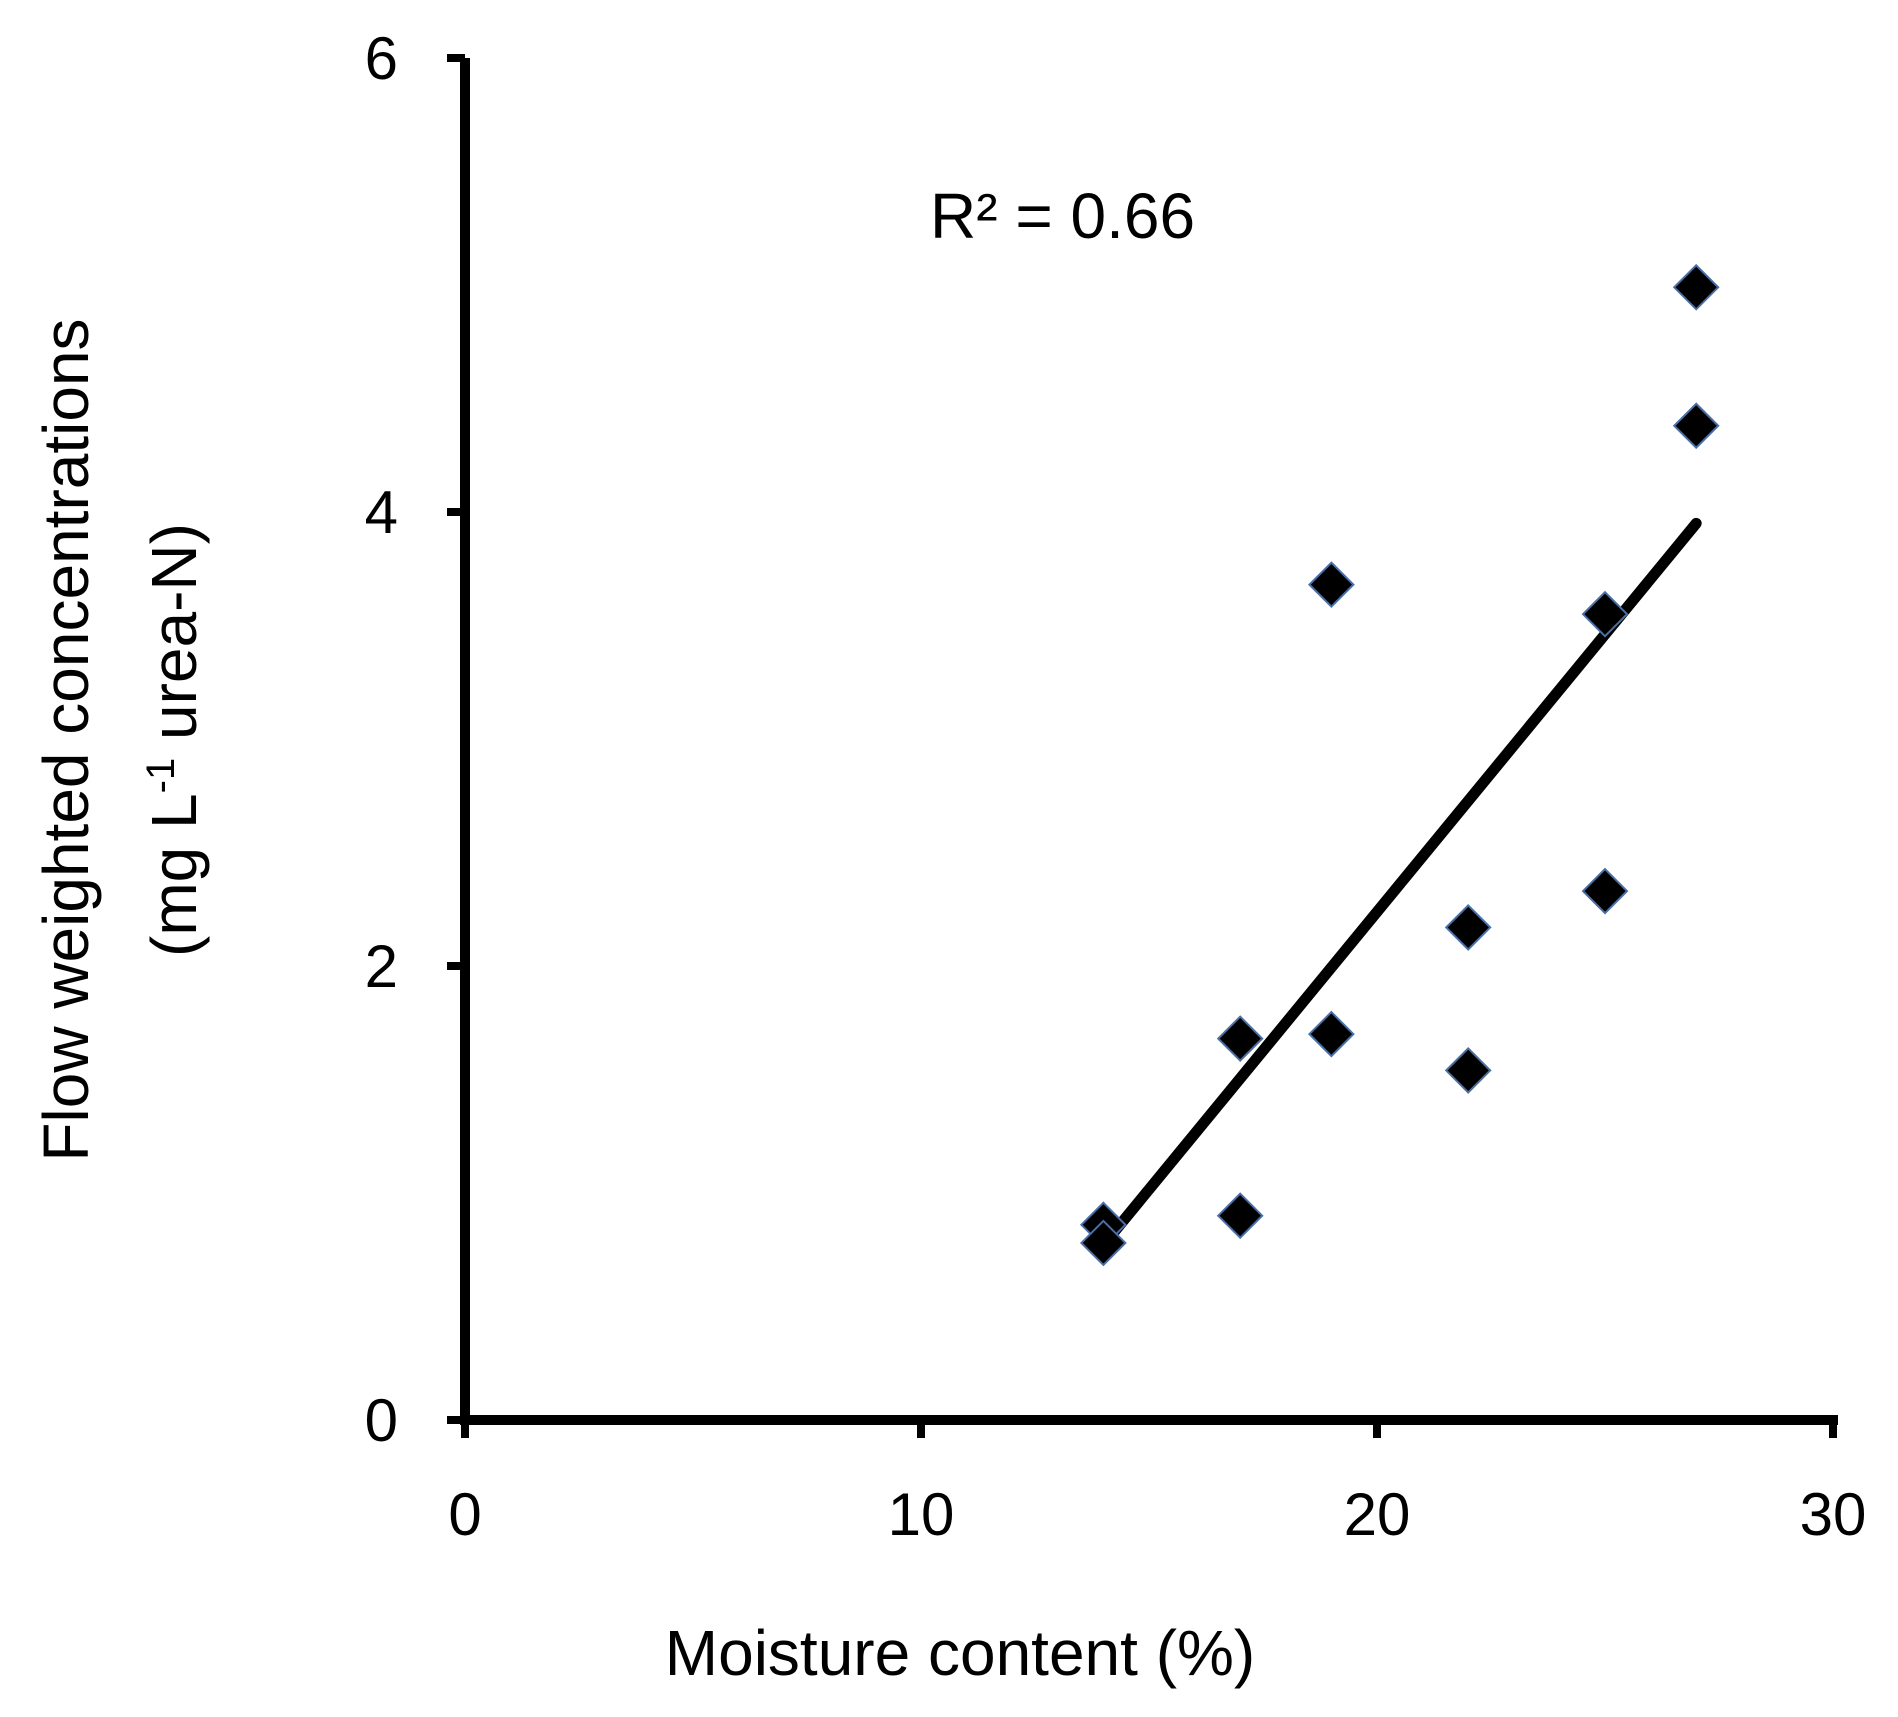 This screenshot has height=1717, width=1898. What do you see at coordinates (381, 966) in the screenshot?
I see `y-tick-label: 2` at bounding box center [381, 966].